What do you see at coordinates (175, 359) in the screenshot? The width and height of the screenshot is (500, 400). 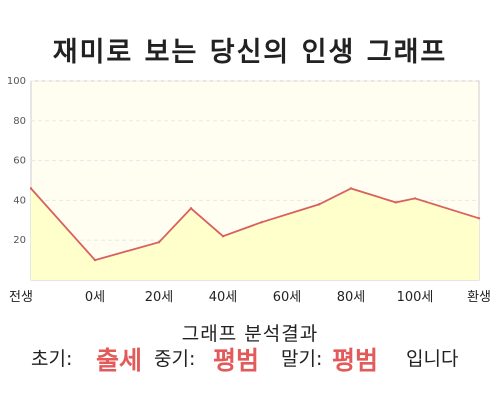 I see `middle-label: 중기:` at bounding box center [175, 359].